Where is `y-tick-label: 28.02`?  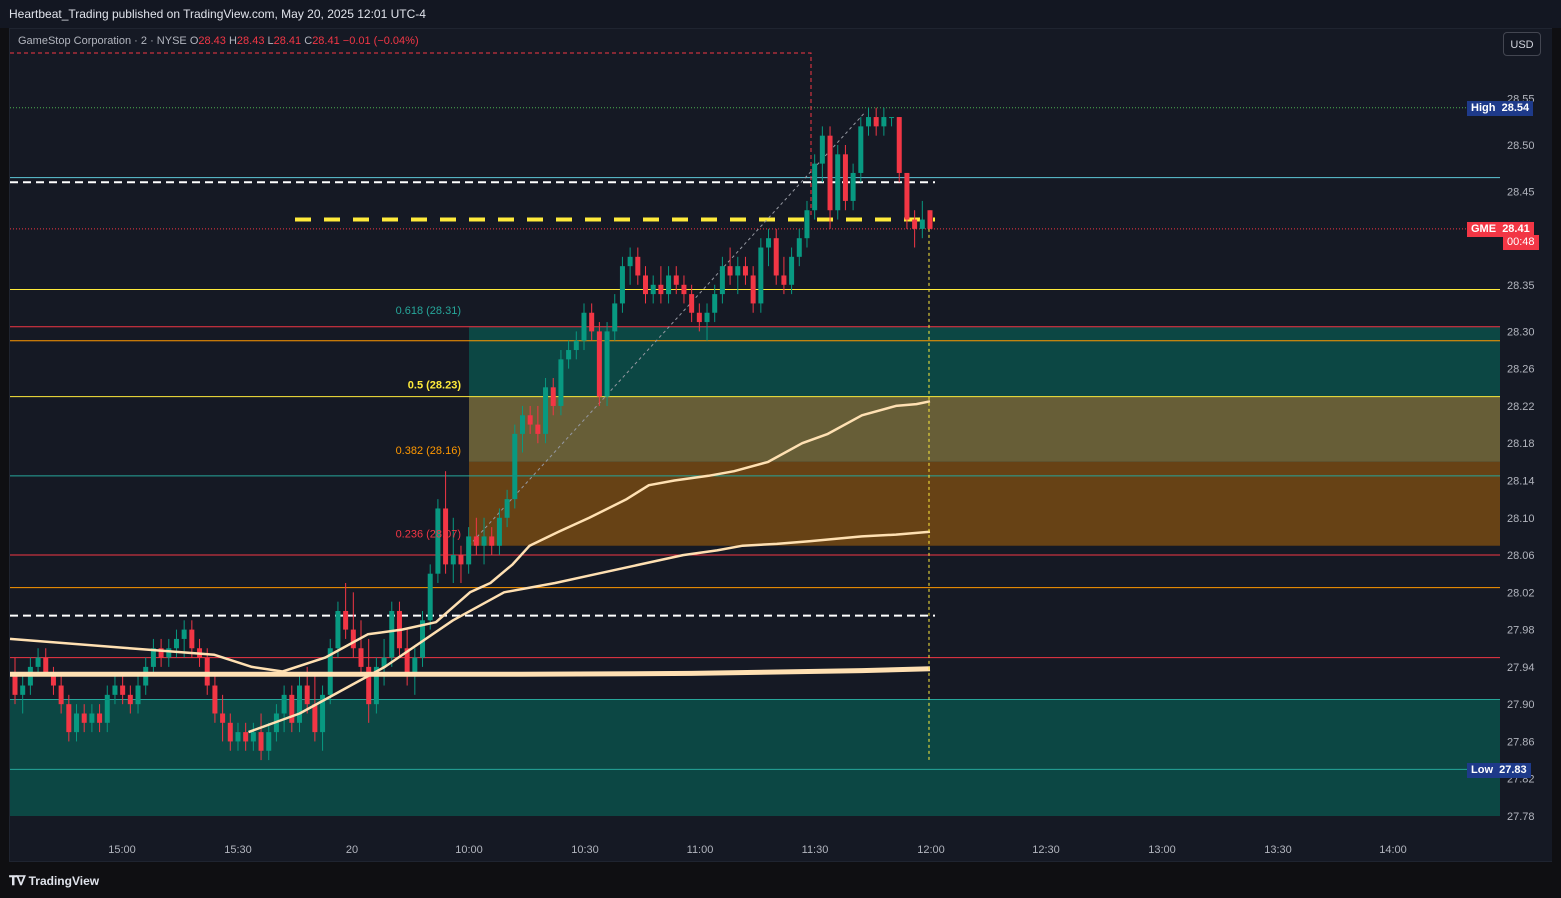 y-tick-label: 28.02 is located at coordinates (1521, 593).